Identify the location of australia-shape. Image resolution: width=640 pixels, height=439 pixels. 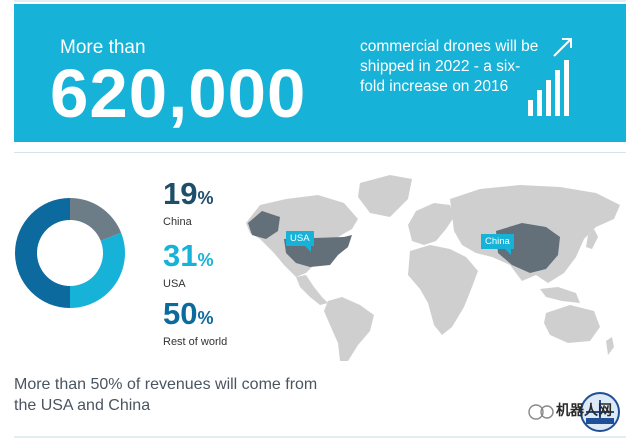
(572, 324).